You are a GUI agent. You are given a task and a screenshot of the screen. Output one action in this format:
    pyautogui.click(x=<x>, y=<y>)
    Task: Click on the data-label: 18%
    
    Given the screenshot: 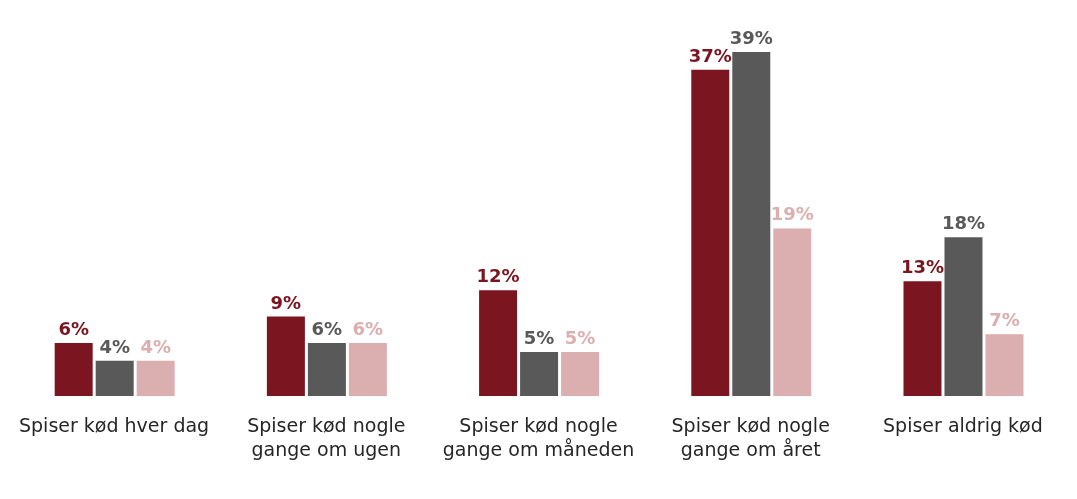 What is the action you would take?
    pyautogui.click(x=963, y=223)
    